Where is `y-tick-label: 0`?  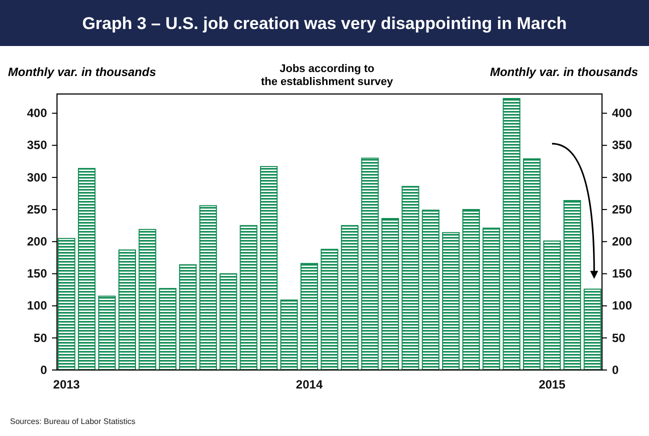
y-tick-label: 0 is located at coordinates (44, 369).